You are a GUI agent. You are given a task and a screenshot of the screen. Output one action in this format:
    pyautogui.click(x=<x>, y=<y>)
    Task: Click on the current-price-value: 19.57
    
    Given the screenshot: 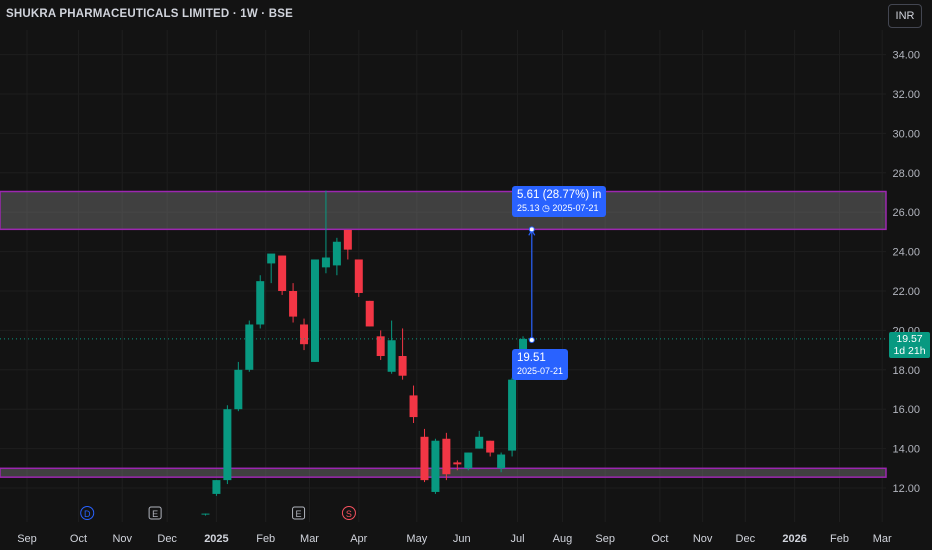 What is the action you would take?
    pyautogui.click(x=909, y=339)
    